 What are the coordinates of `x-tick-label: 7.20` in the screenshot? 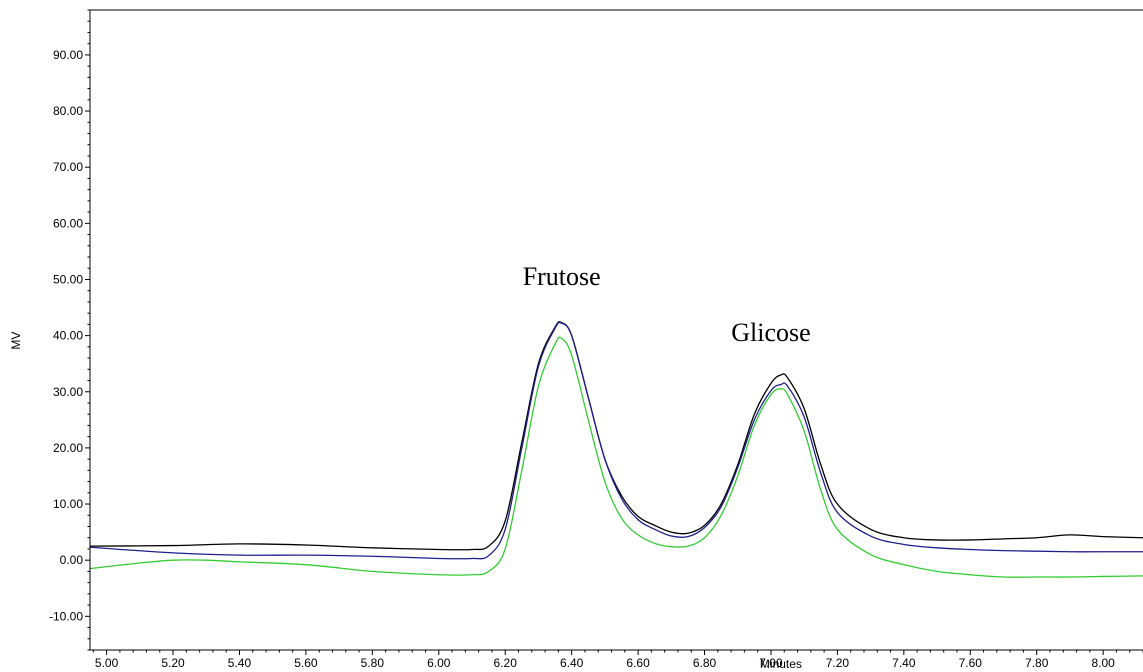 It's located at (838, 663).